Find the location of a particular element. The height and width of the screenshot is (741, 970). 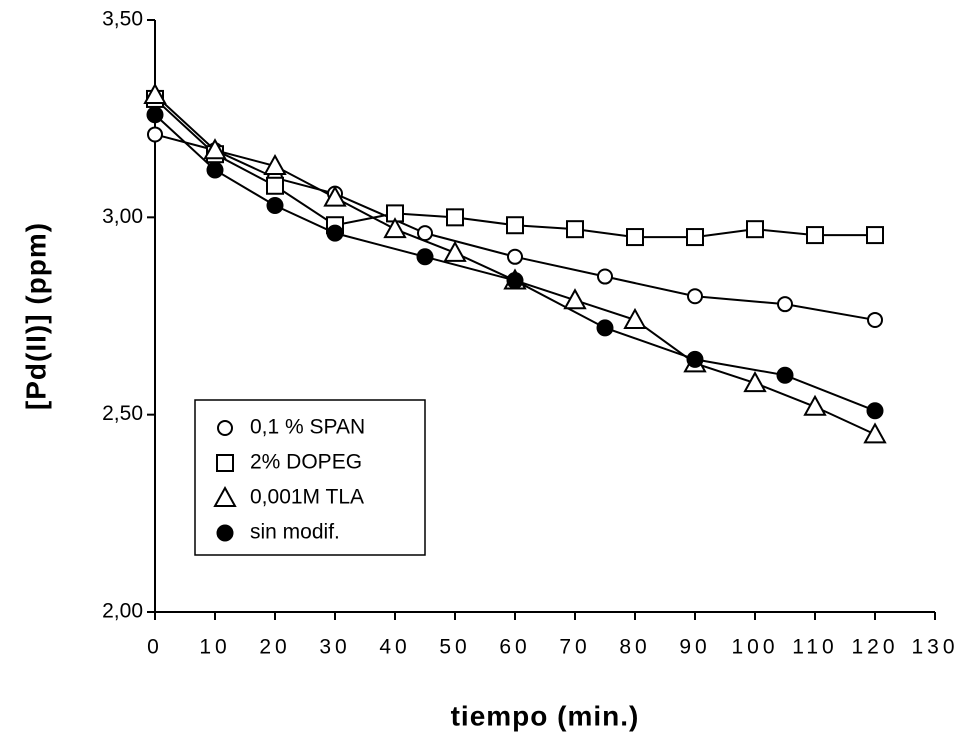

y-tick-label: 2,50 is located at coordinates (122, 413).